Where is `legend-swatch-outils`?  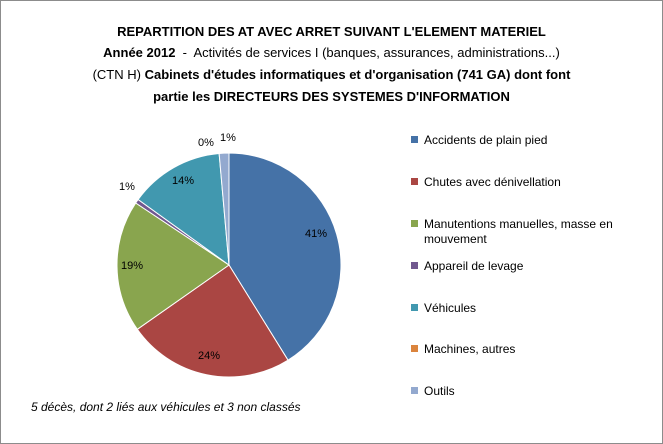
legend-swatch-outils is located at coordinates (414, 390).